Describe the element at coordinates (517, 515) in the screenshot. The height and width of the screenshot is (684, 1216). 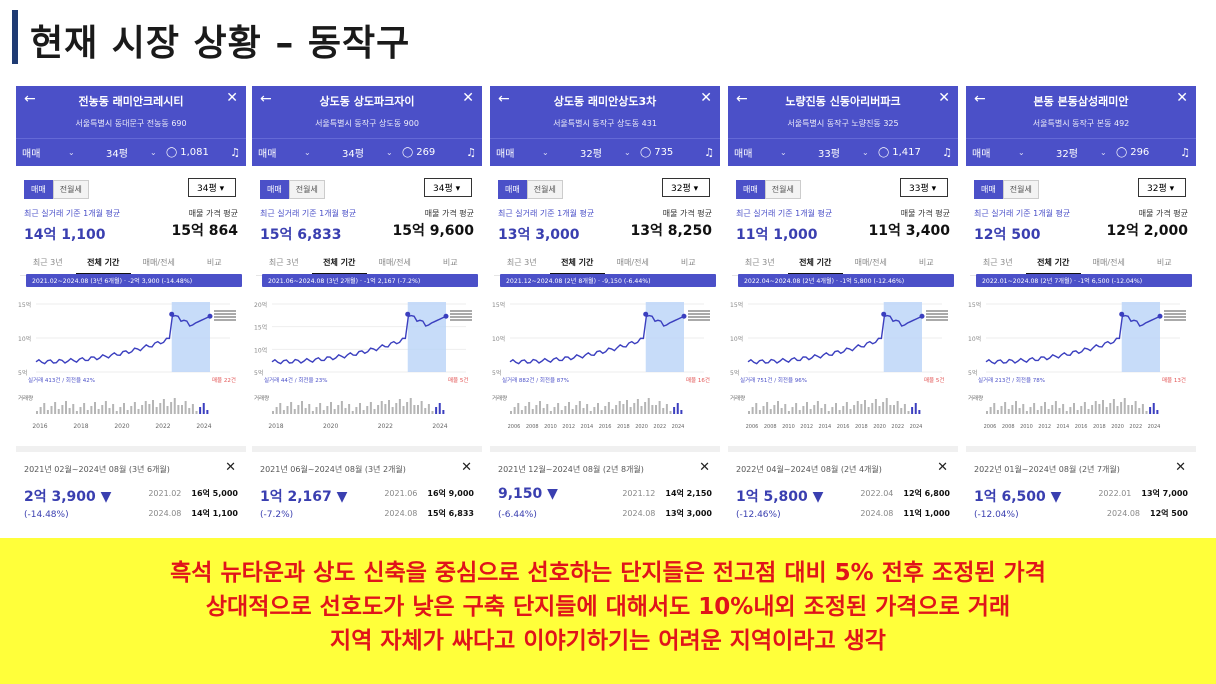
I see `price-change-percent: (-6.44%)` at that location.